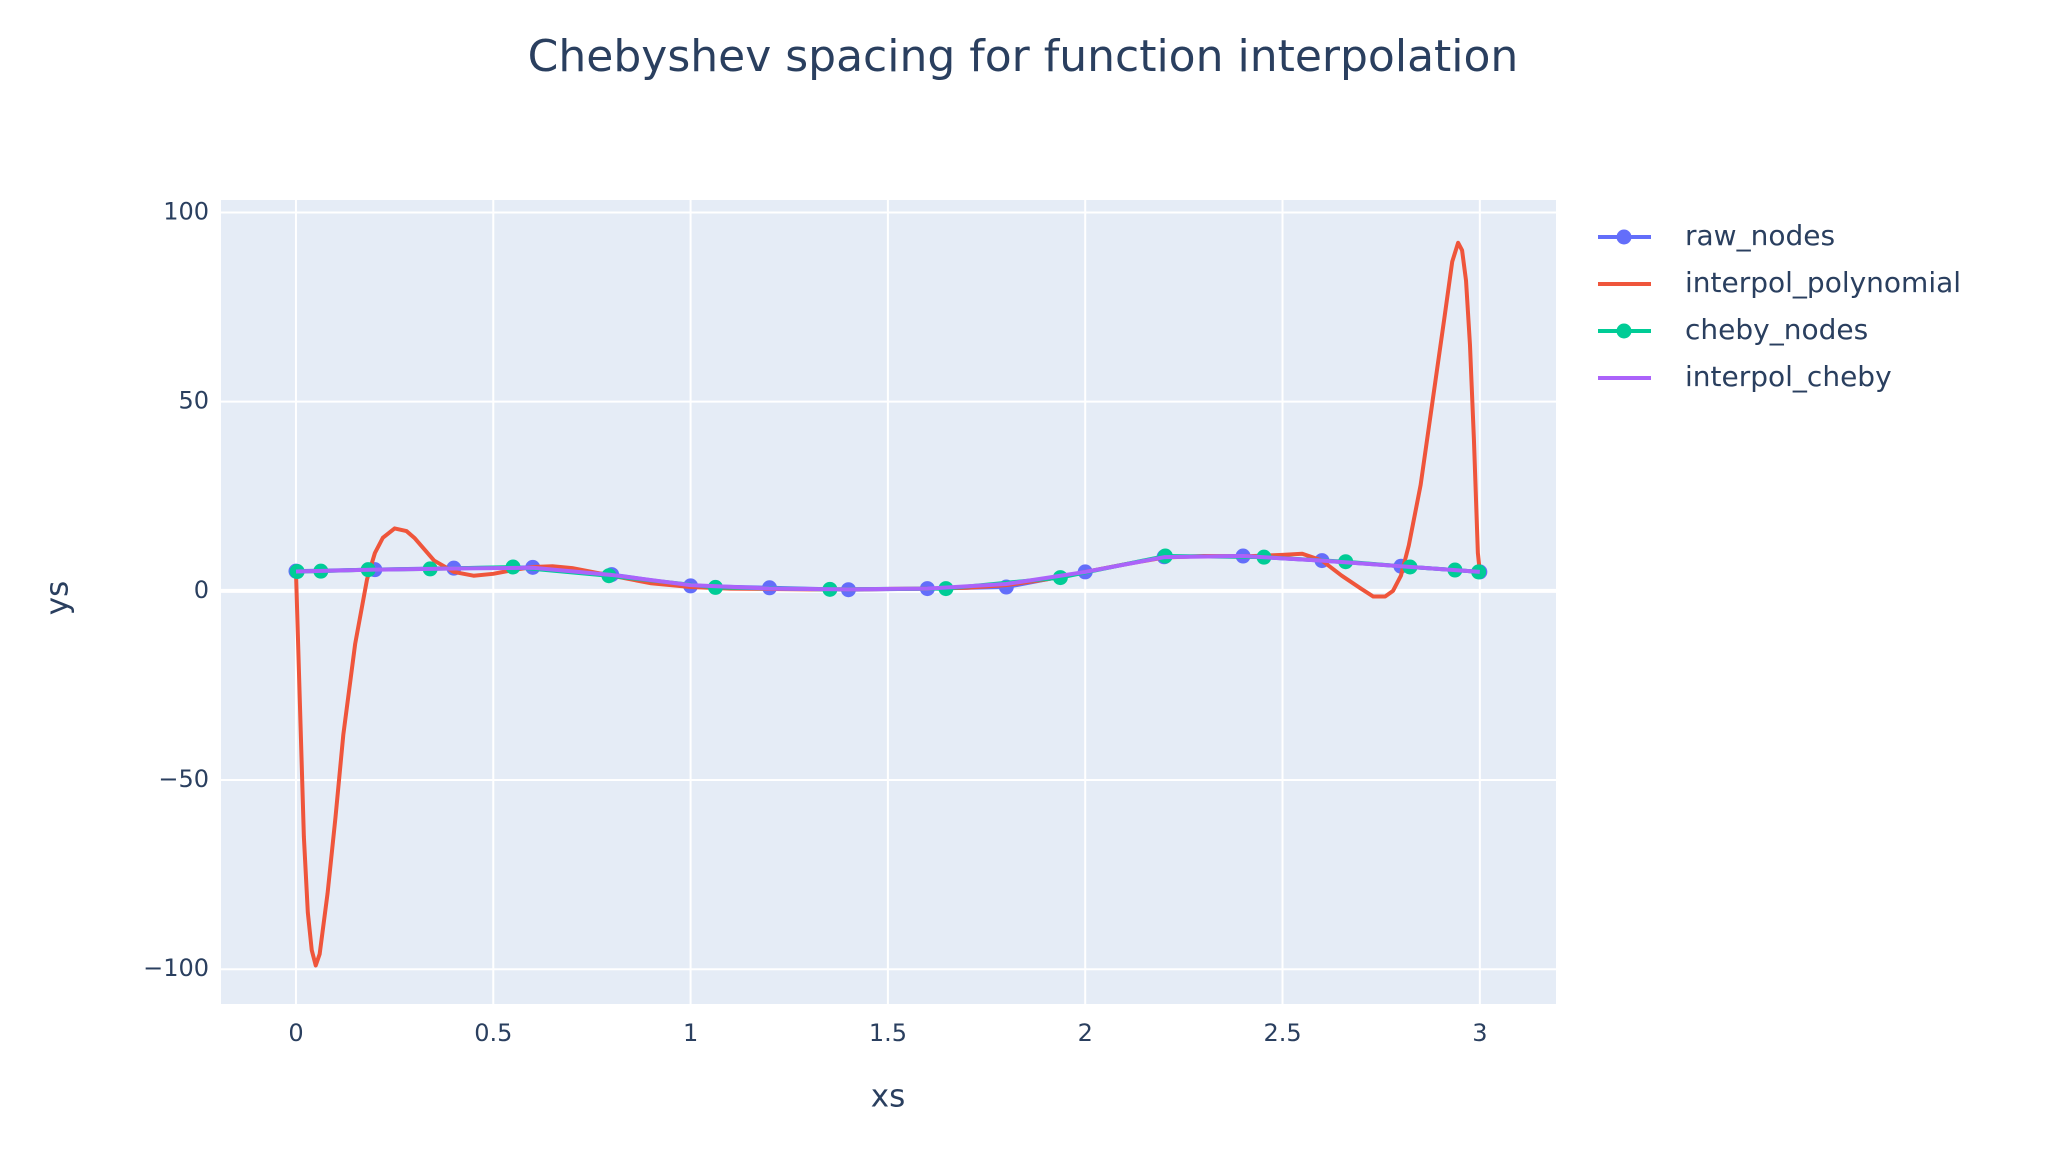 The height and width of the screenshot is (1162, 2052). Describe the element at coordinates (888, 1097) in the screenshot. I see `x-axis-title: xs` at that location.